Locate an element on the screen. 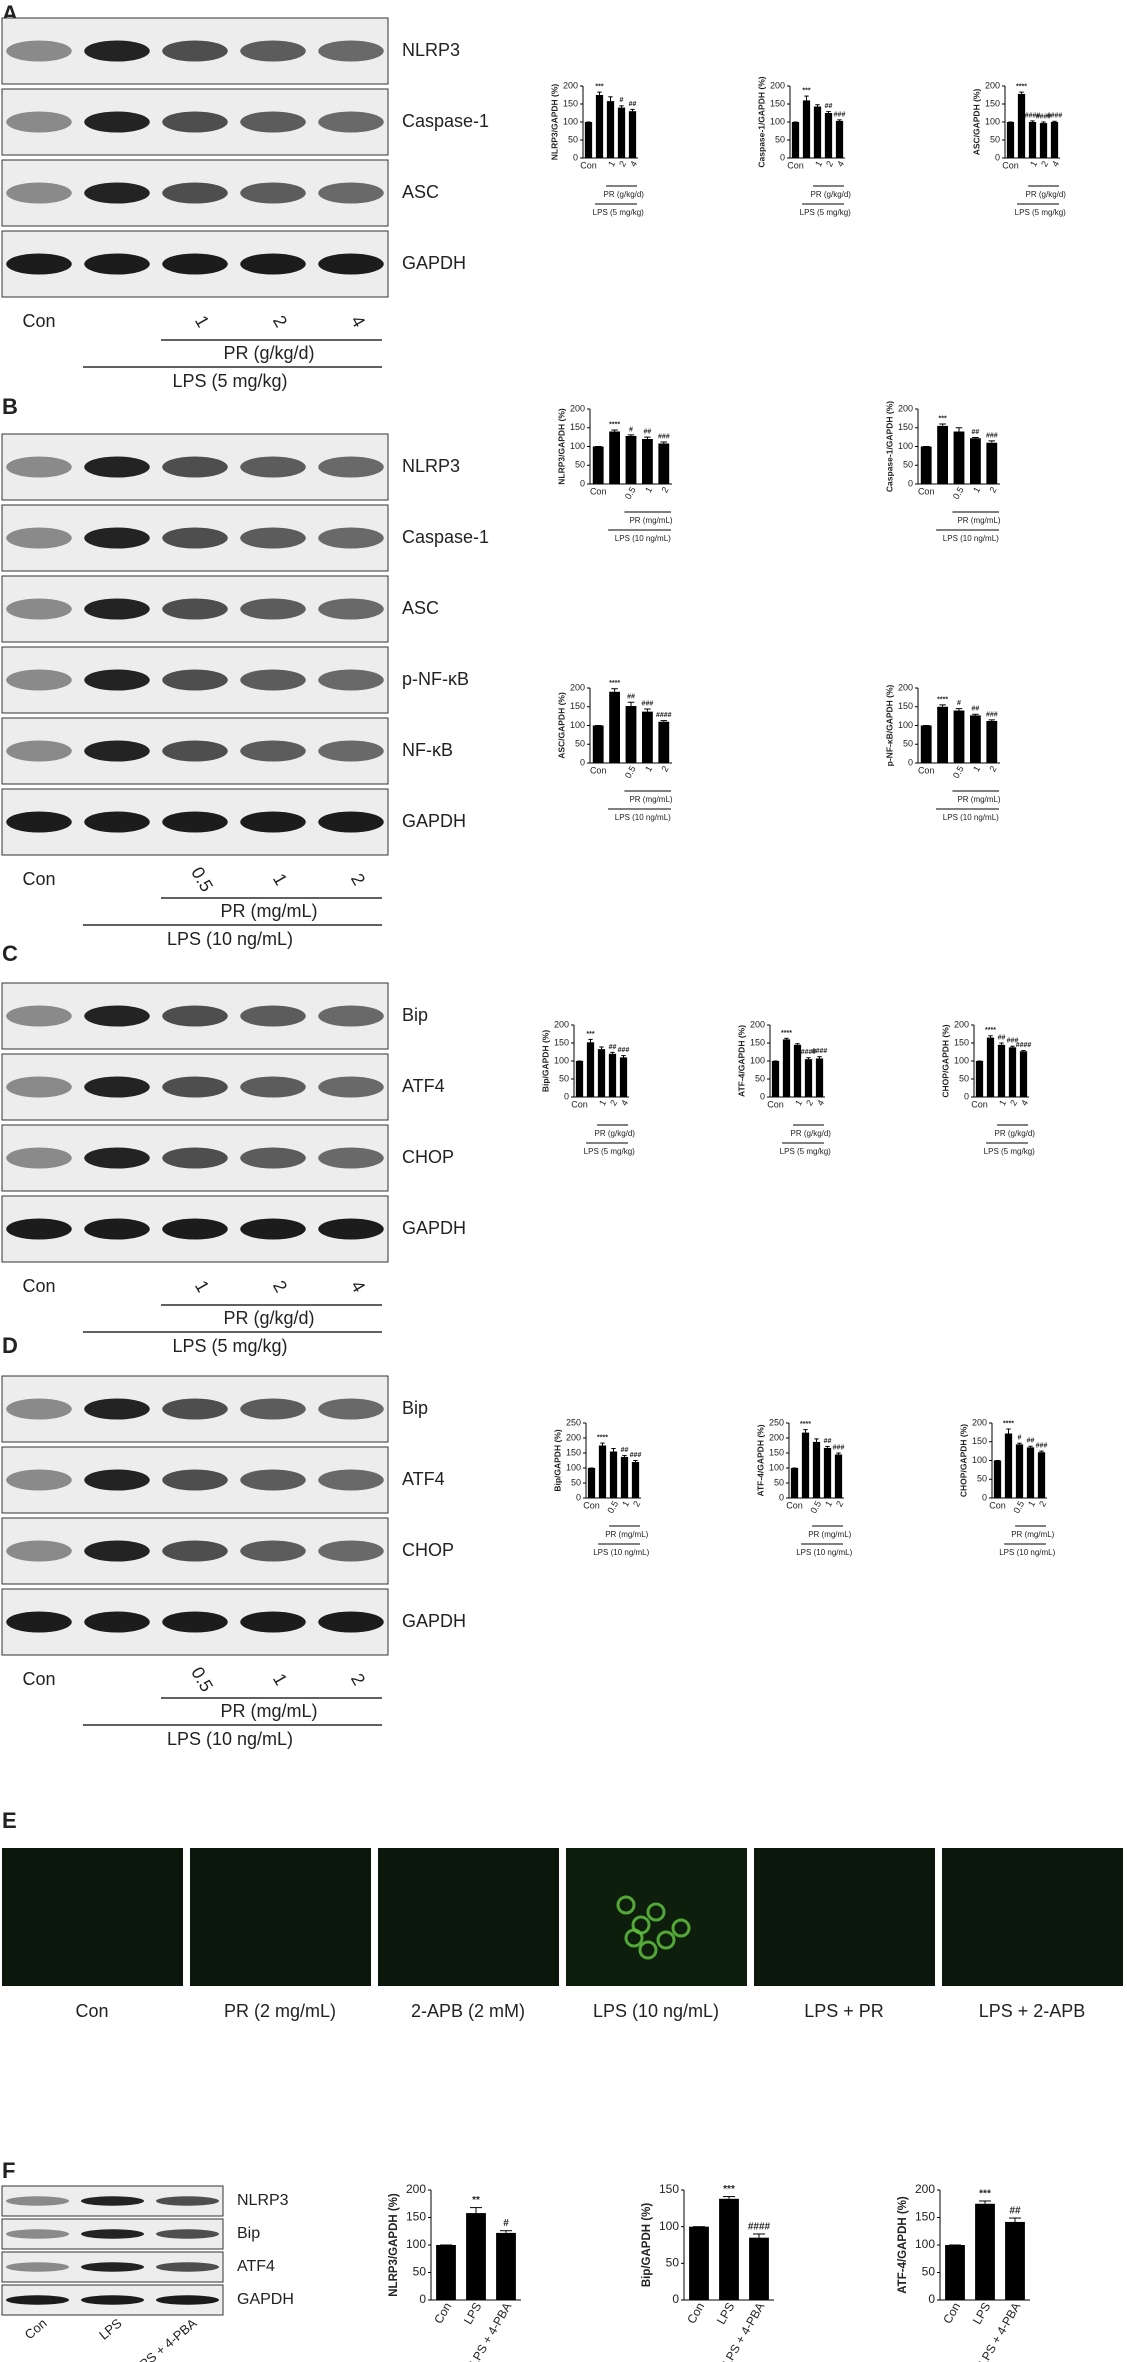 The width and height of the screenshot is (1127, 2362). significance-label: **** is located at coordinates (805, 1424).